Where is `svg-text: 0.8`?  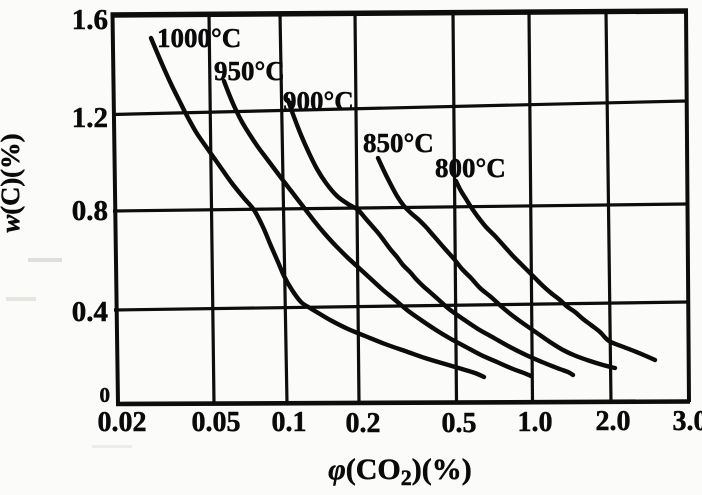 svg-text: 0.8 is located at coordinates (90, 211).